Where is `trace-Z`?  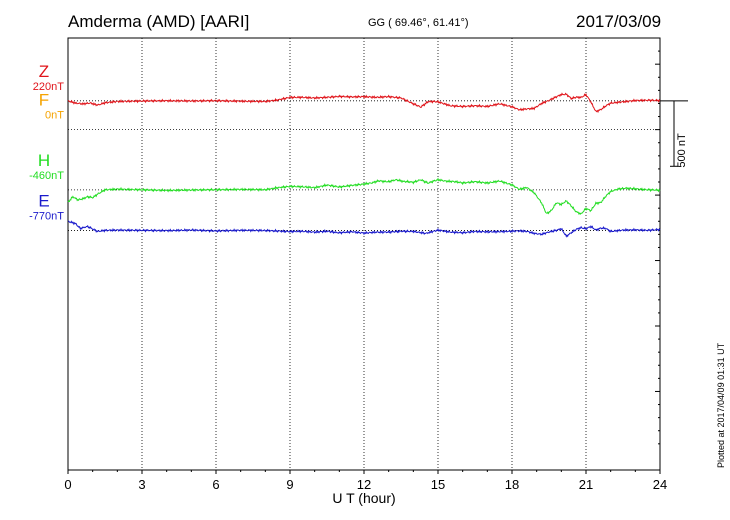
trace-Z is located at coordinates (364, 103).